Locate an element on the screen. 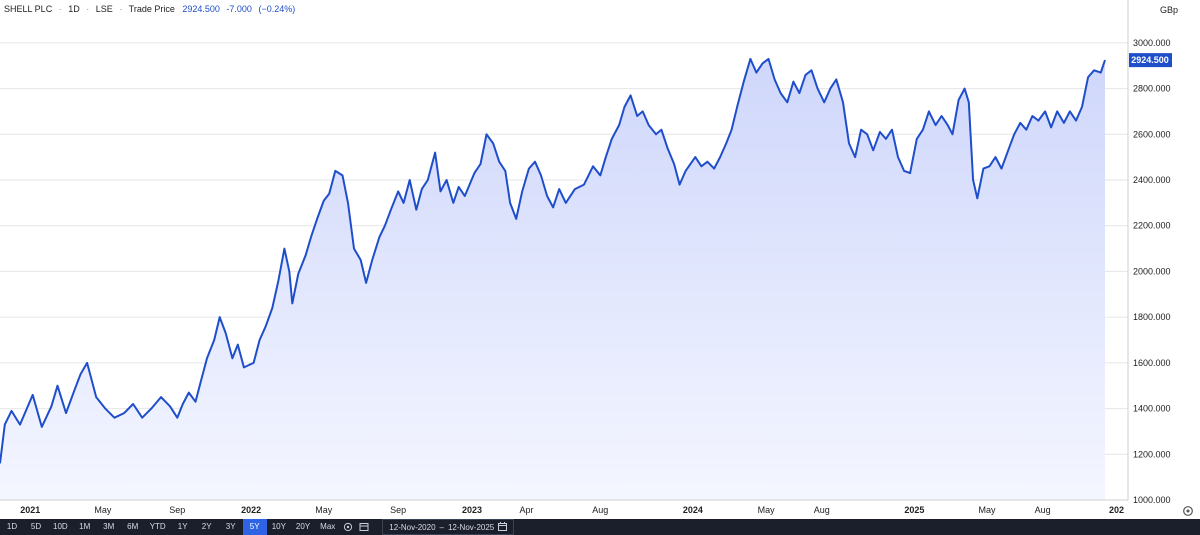  y-tick-label: 3000.000 is located at coordinates (1152, 43).